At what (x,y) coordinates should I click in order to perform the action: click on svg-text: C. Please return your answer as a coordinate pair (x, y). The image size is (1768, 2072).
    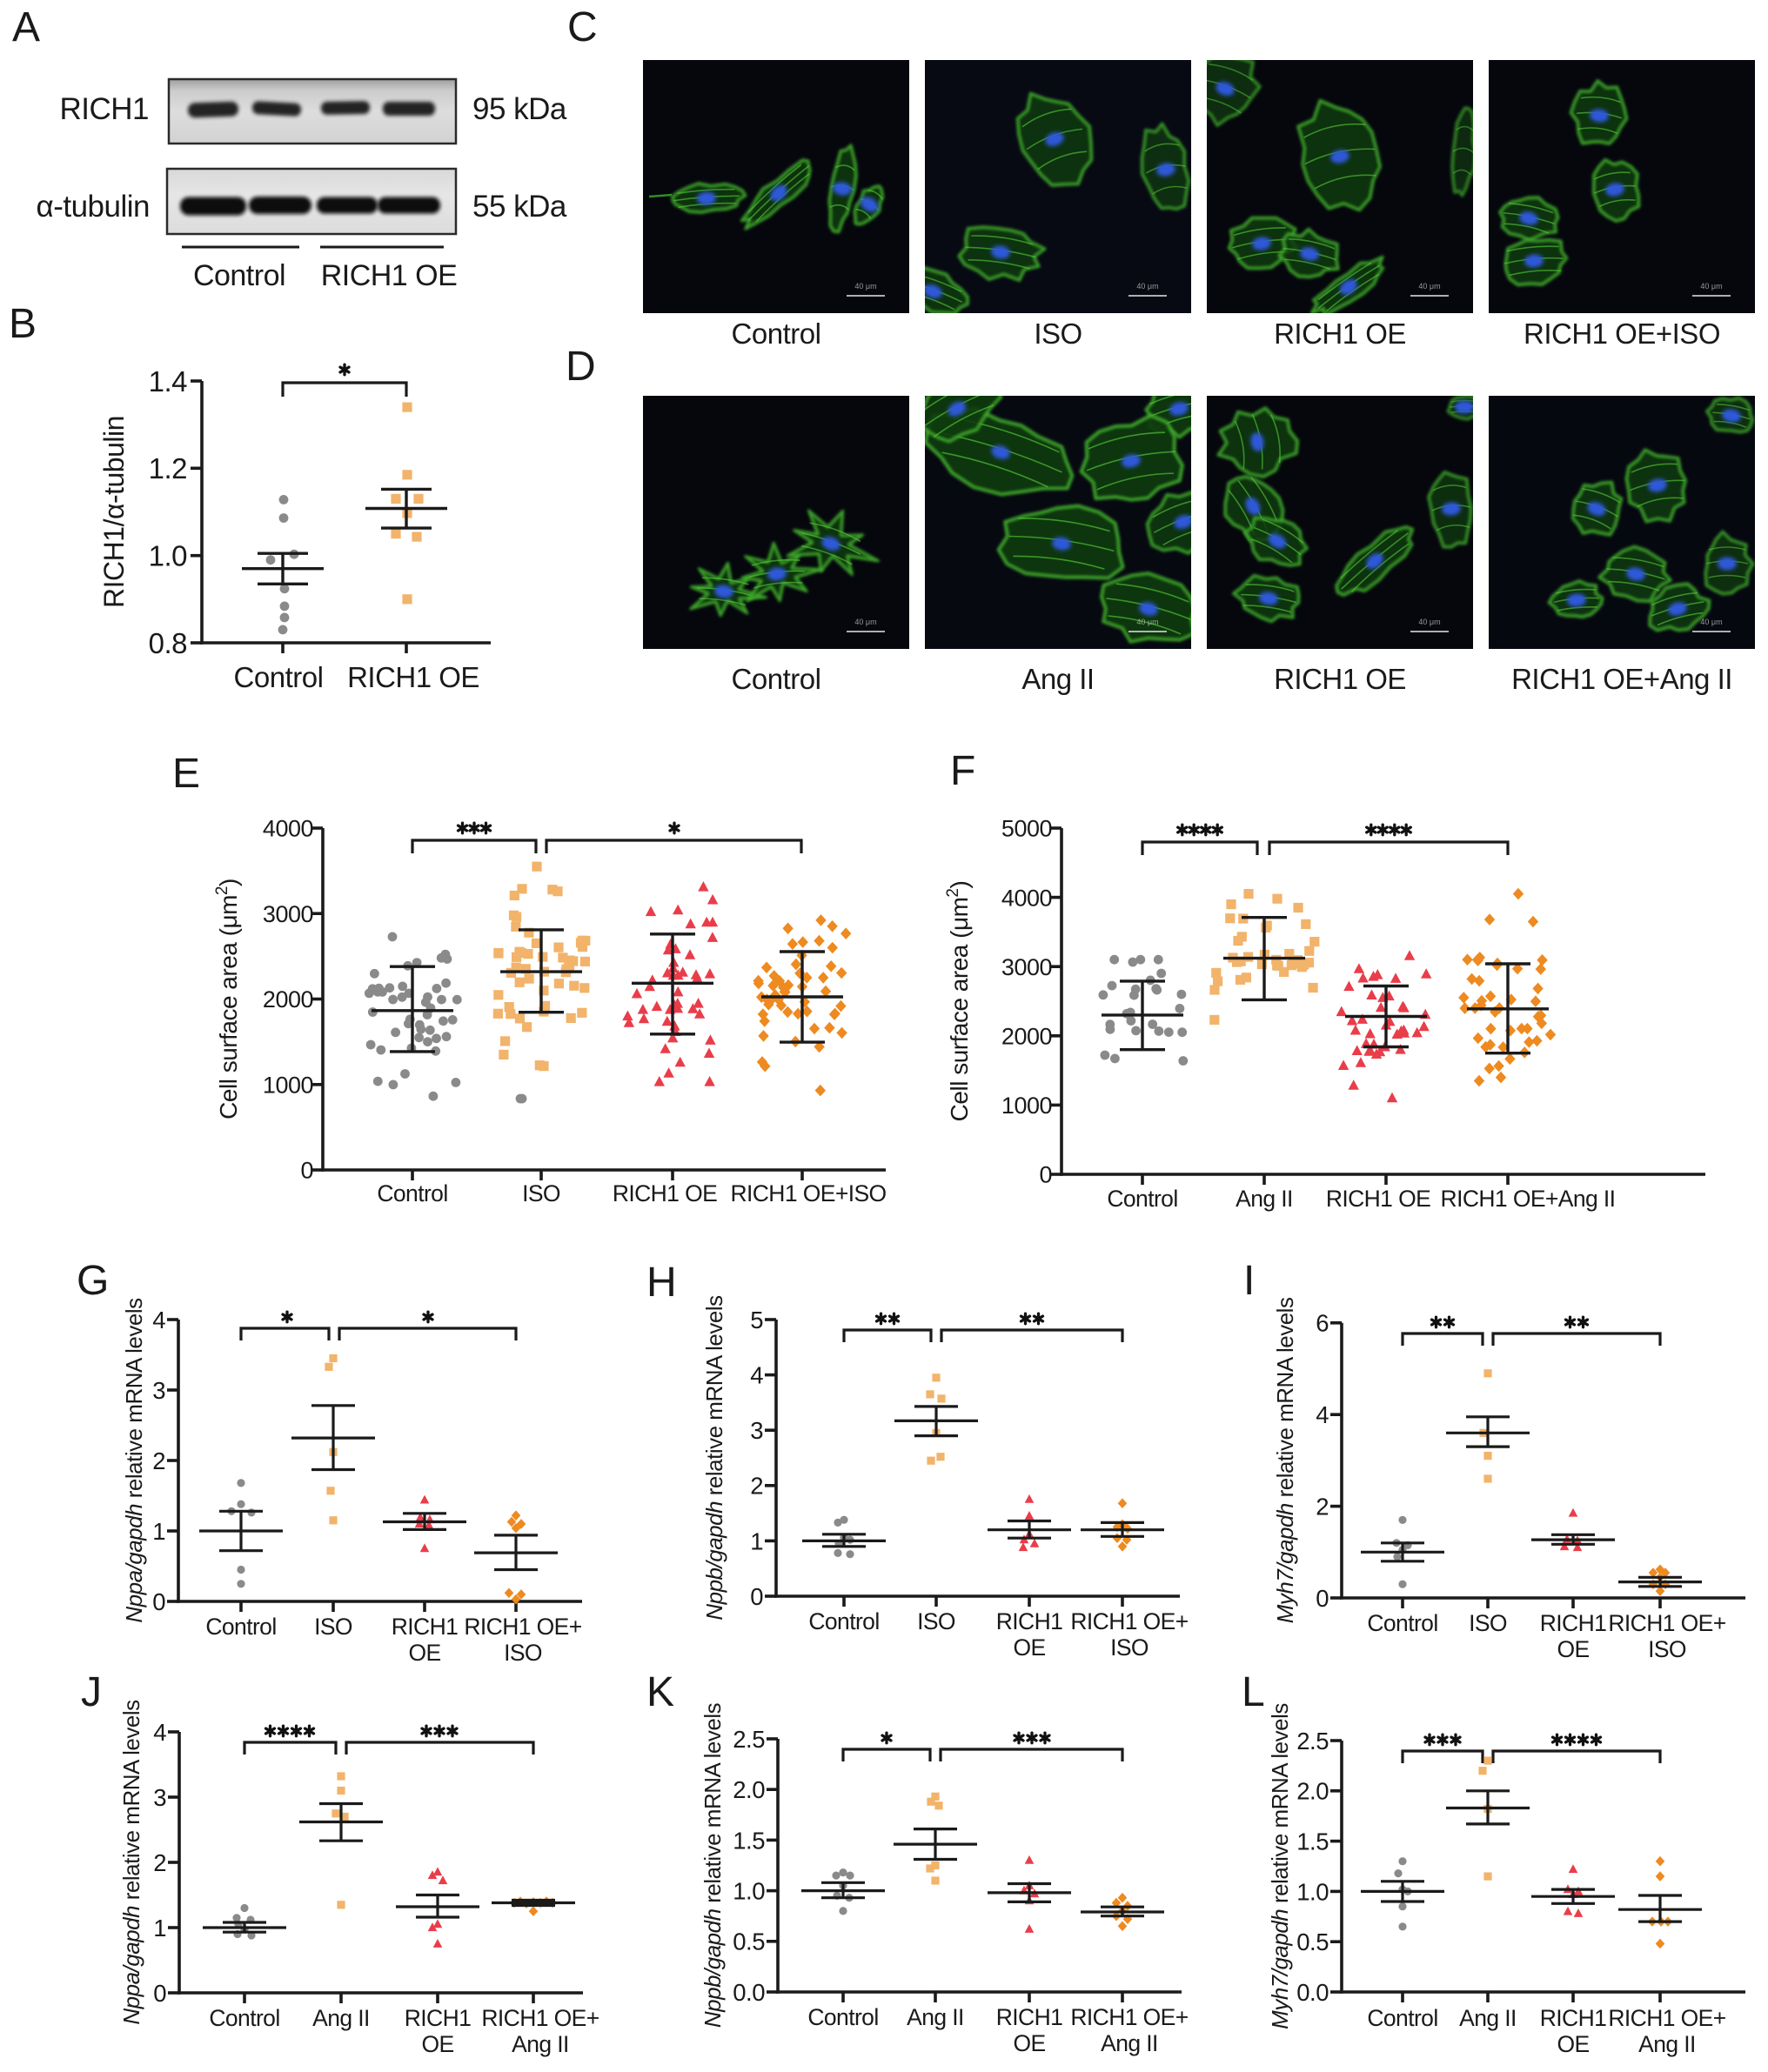
    Looking at the image, I should click on (582, 27).